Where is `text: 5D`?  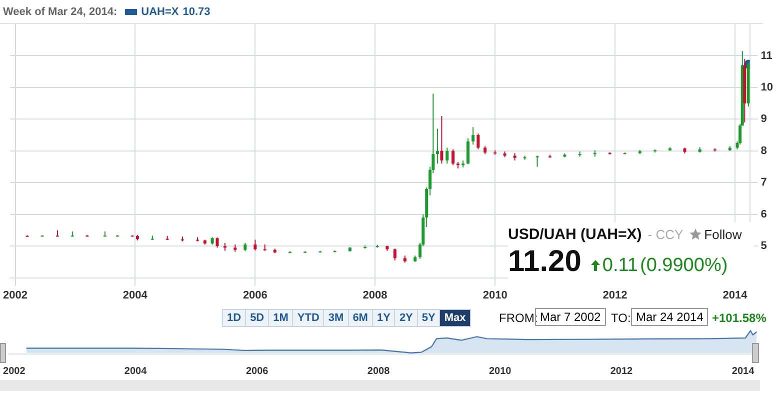
text: 5D is located at coordinates (257, 318).